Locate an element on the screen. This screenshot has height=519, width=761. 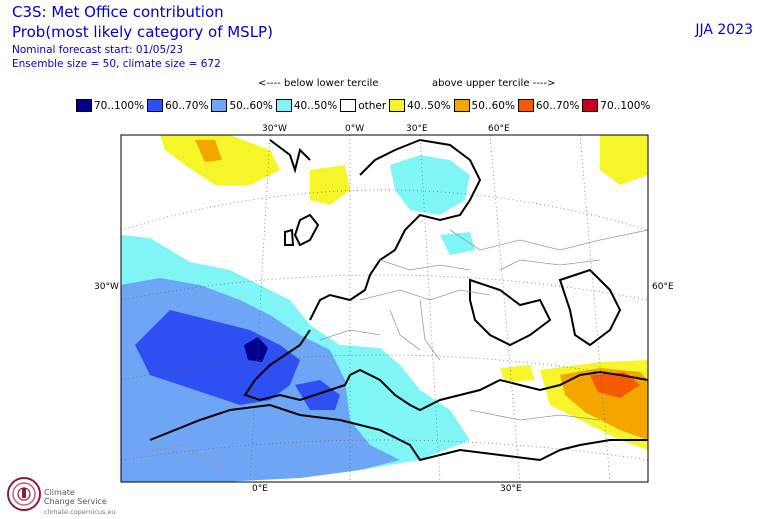
region-above-40-50-ne is located at coordinates (624, 160).